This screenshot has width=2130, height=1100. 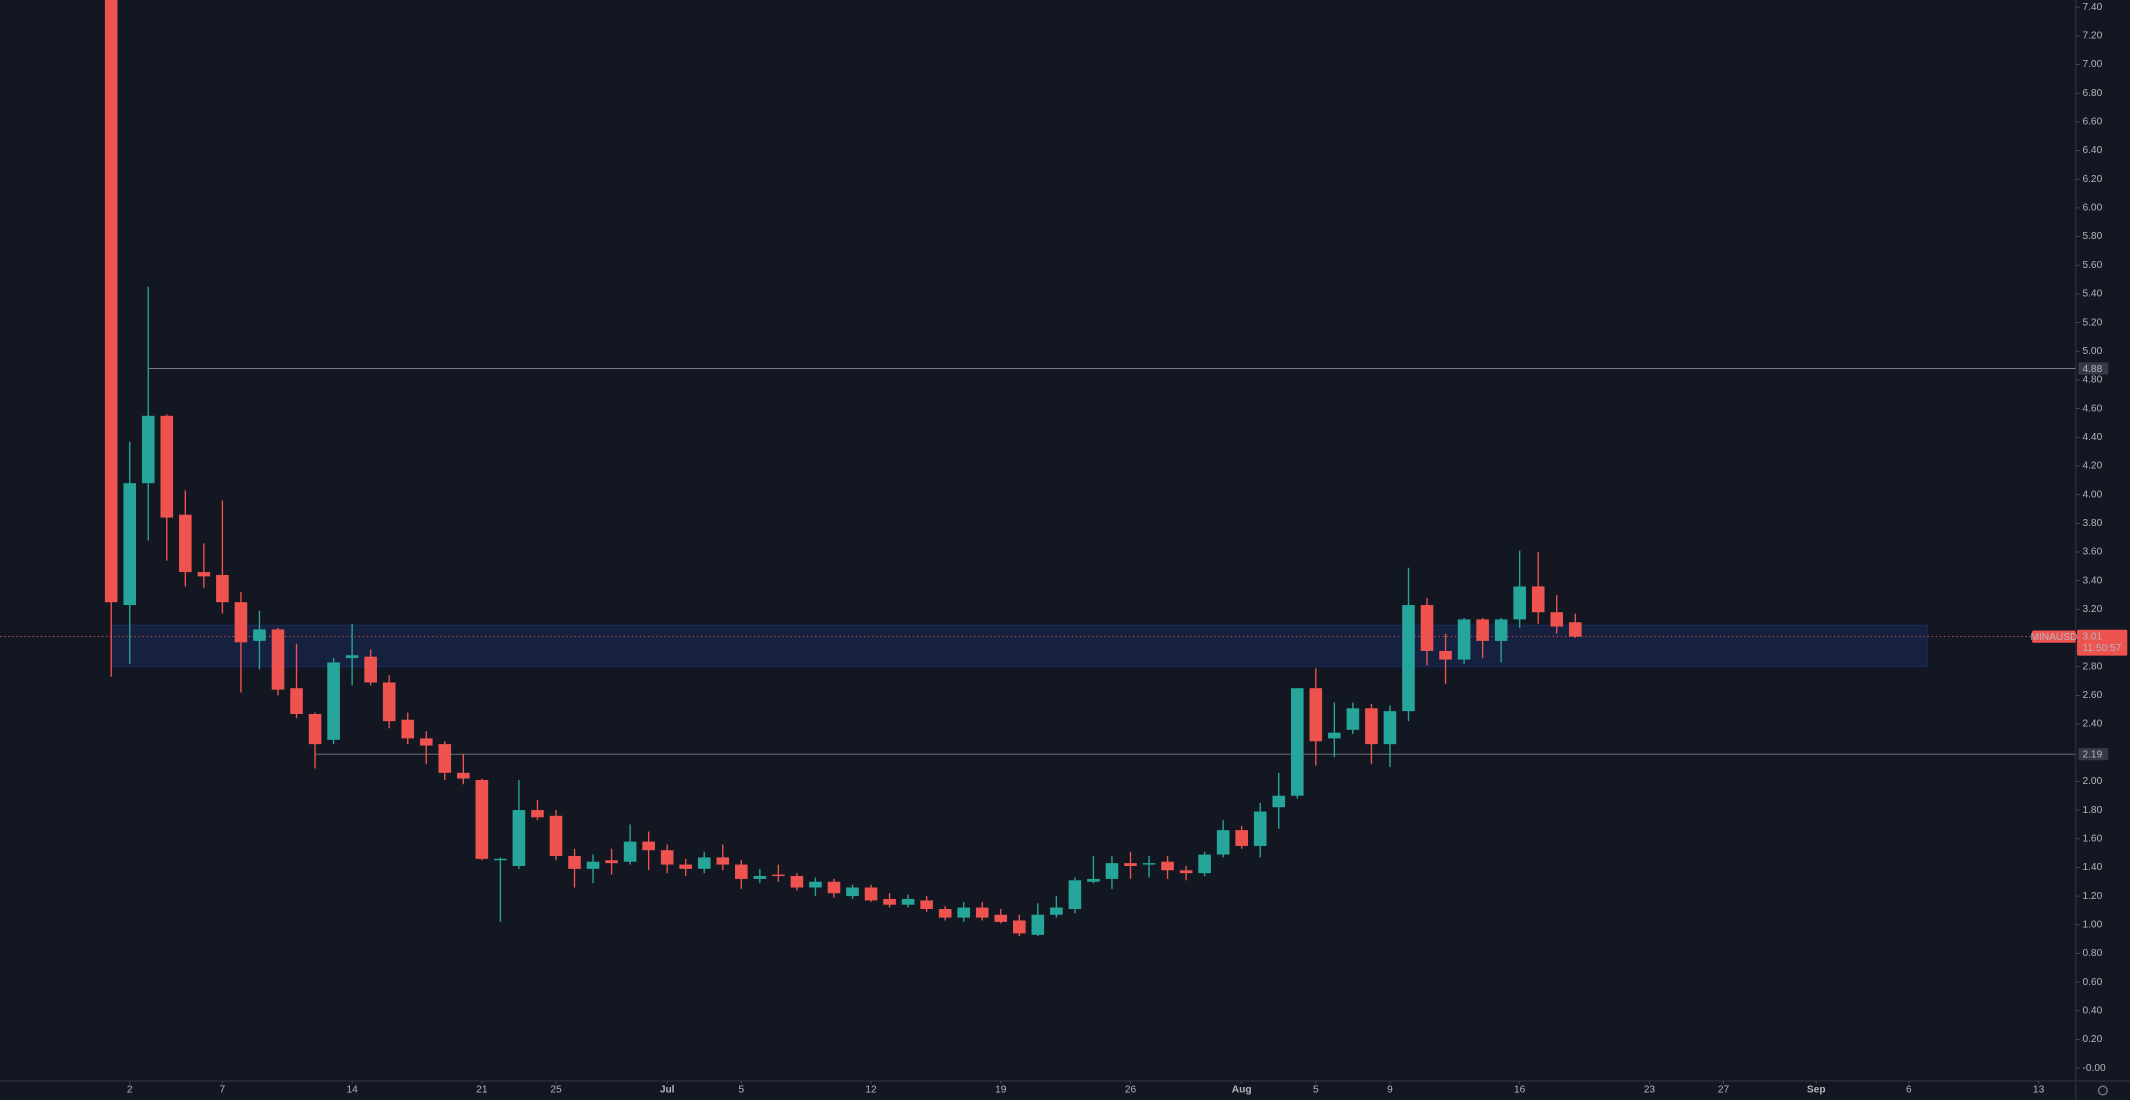 What do you see at coordinates (2054, 636) in the screenshot?
I see `symbol-label-bg` at bounding box center [2054, 636].